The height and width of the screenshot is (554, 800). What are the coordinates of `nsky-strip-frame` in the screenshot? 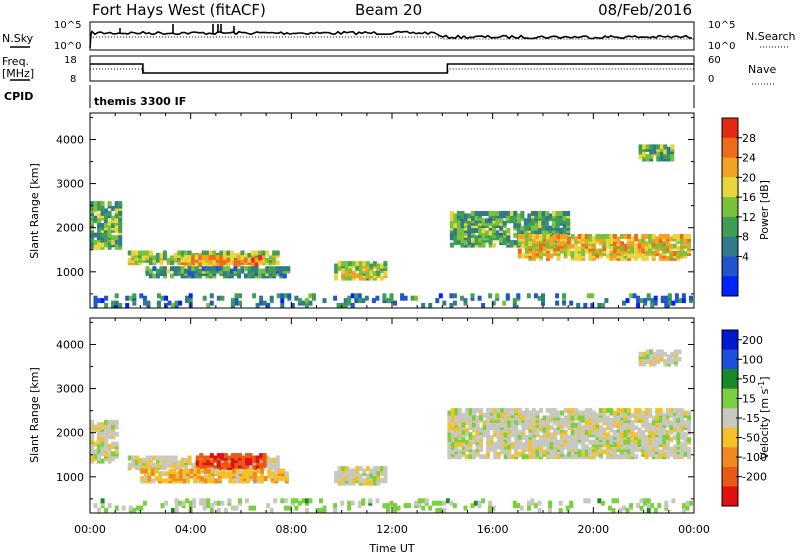 It's located at (392, 36).